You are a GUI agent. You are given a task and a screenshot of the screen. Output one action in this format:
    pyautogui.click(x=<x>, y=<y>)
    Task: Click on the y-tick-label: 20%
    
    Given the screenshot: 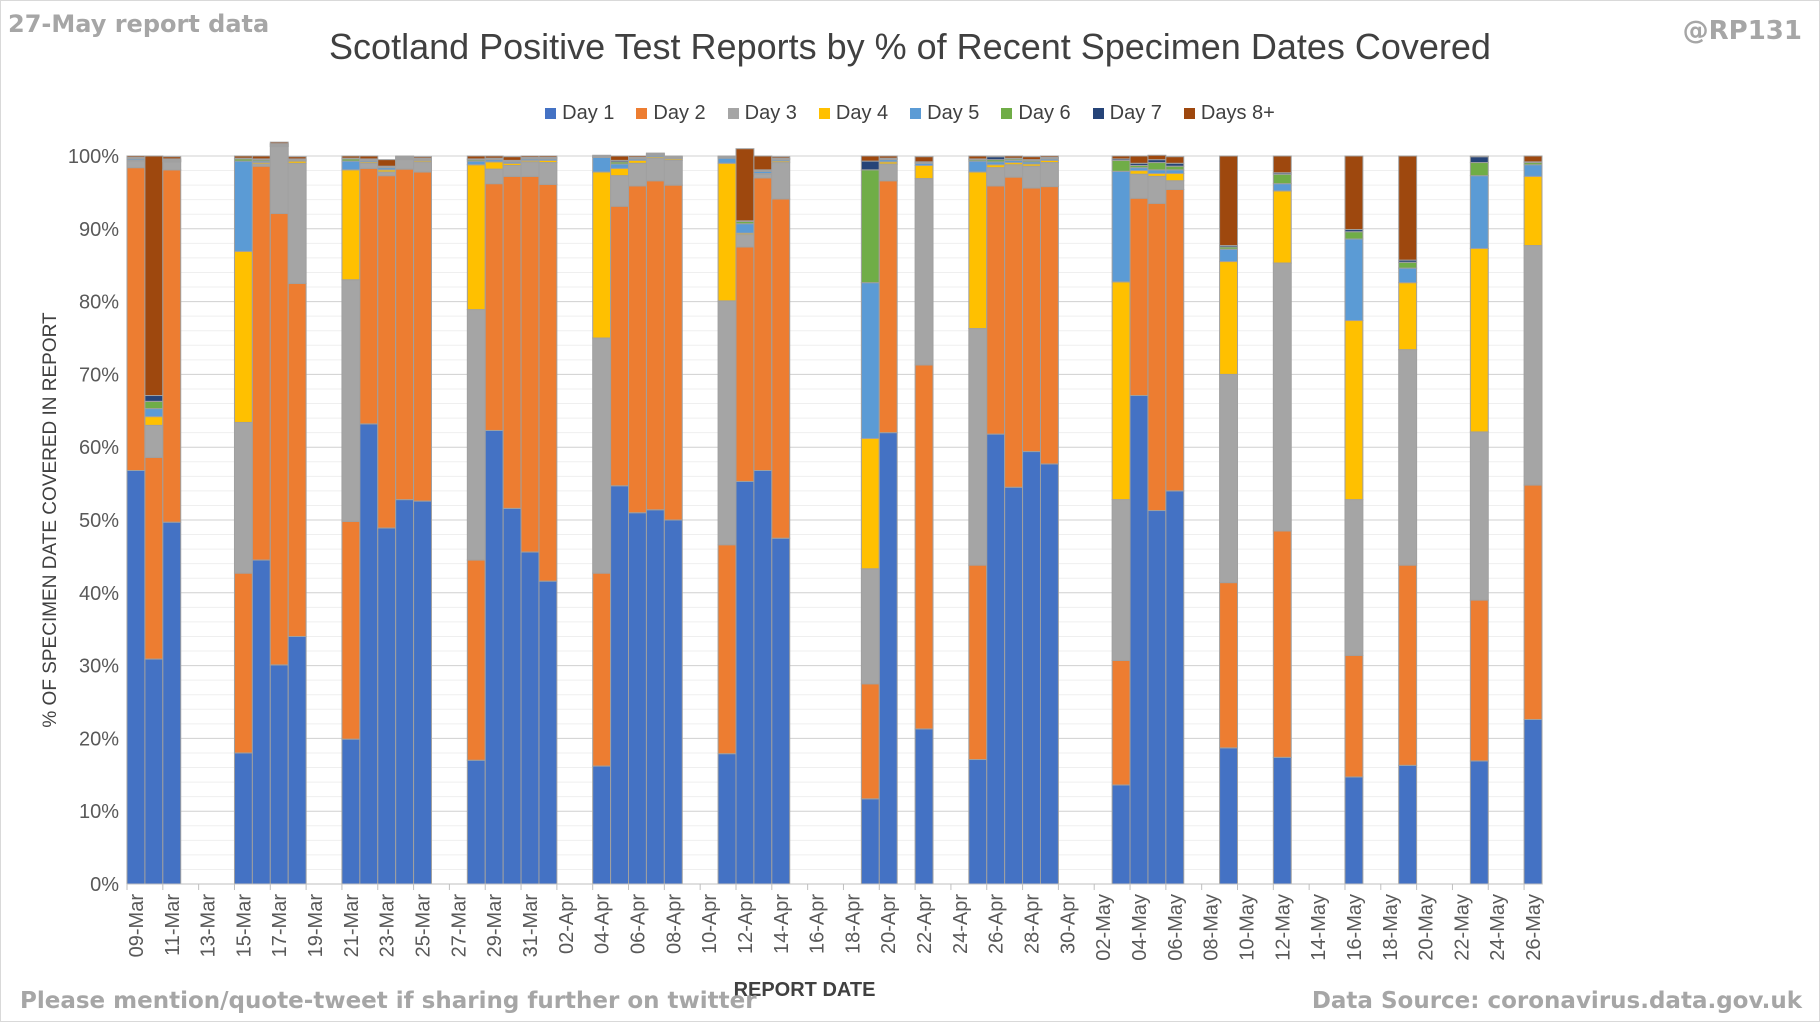 What is the action you would take?
    pyautogui.click(x=99, y=739)
    